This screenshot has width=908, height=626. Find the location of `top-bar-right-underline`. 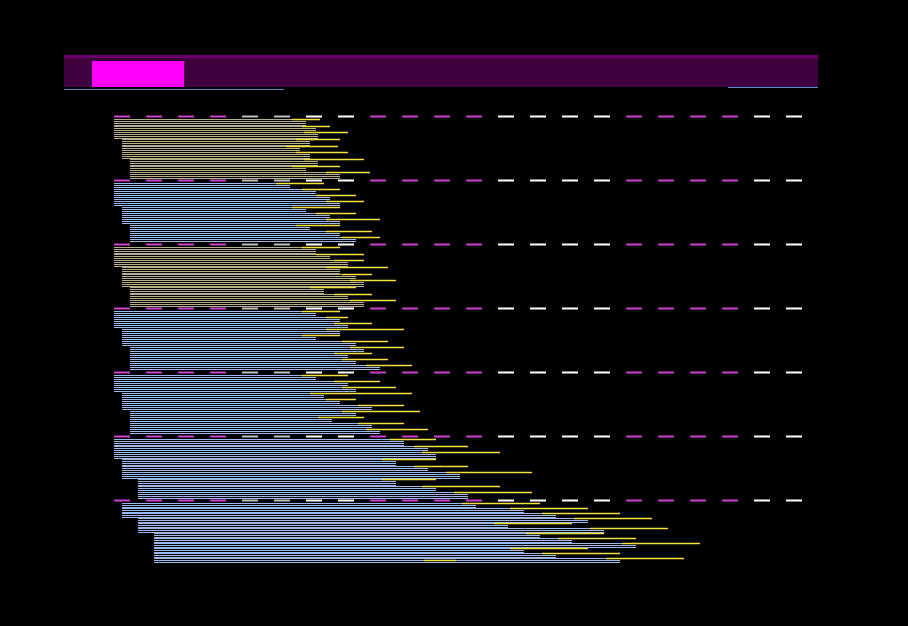

top-bar-right-underline is located at coordinates (773, 87).